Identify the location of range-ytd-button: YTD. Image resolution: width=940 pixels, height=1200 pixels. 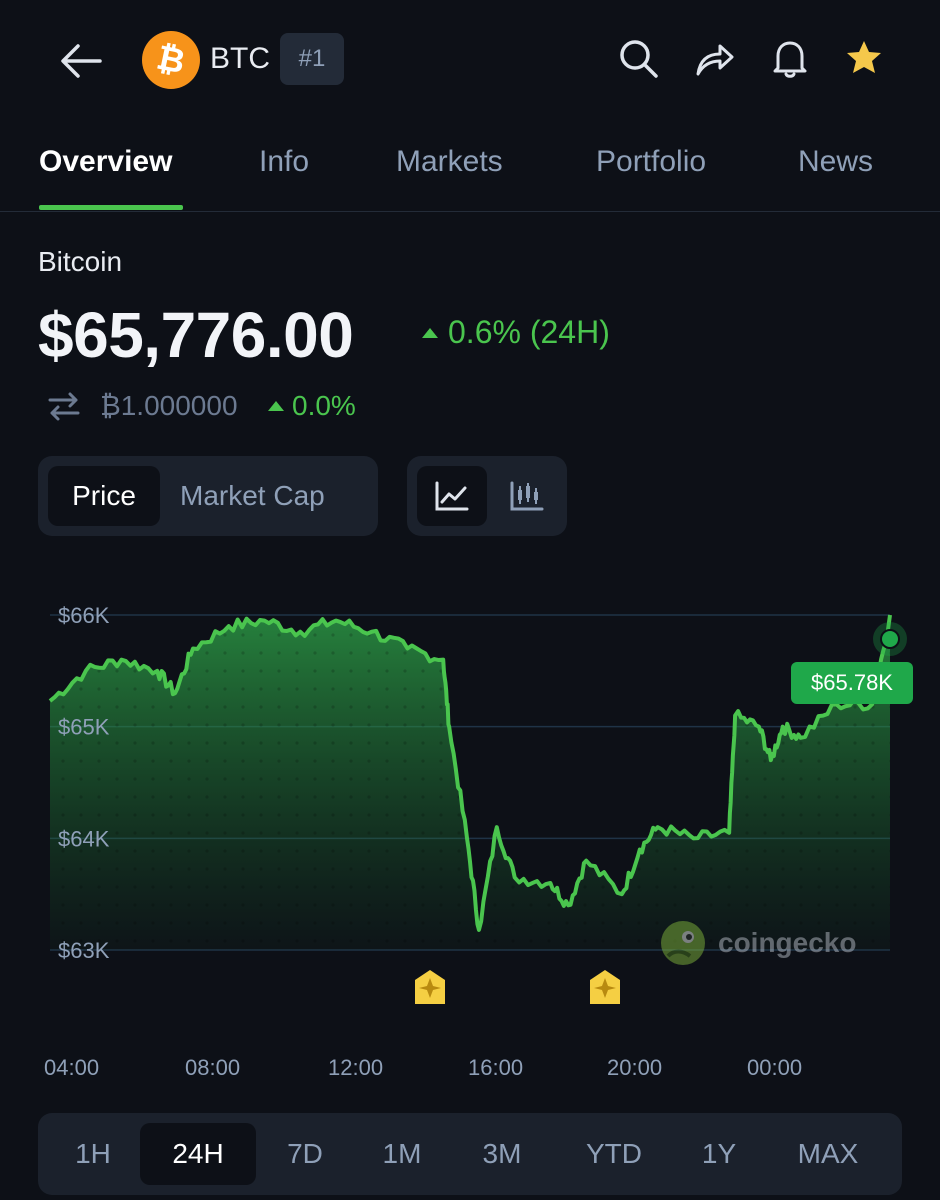
(614, 1153).